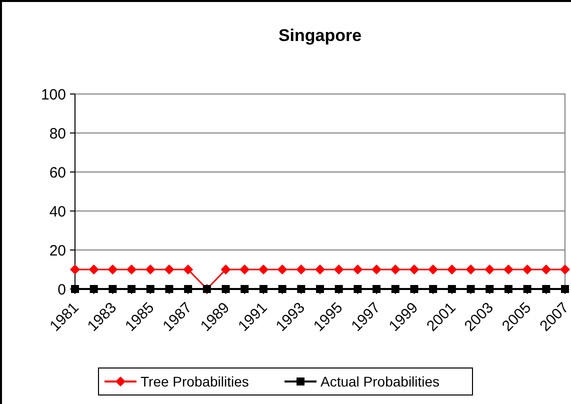  What do you see at coordinates (380, 381) in the screenshot?
I see `legend-label: Actual Probabilities` at bounding box center [380, 381].